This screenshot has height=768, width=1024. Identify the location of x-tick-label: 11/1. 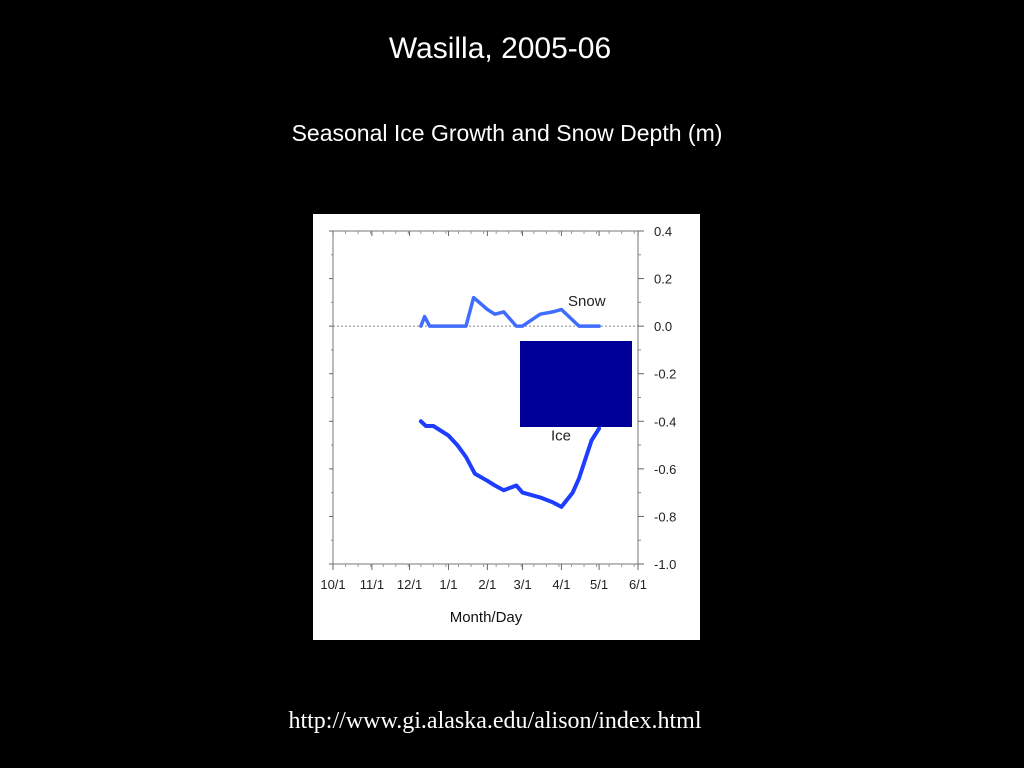
(372, 584).